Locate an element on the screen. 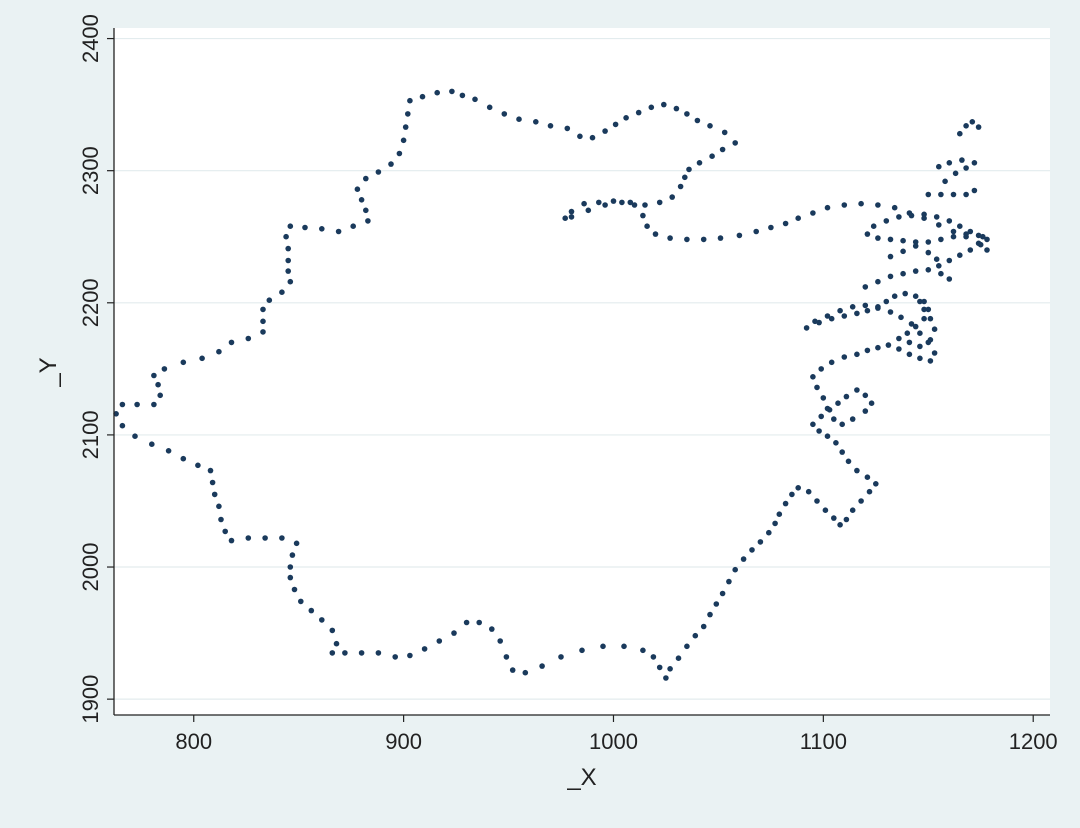 Image resolution: width=1080 pixels, height=828 pixels. x-tick-label: 1200 is located at coordinates (1033, 741).